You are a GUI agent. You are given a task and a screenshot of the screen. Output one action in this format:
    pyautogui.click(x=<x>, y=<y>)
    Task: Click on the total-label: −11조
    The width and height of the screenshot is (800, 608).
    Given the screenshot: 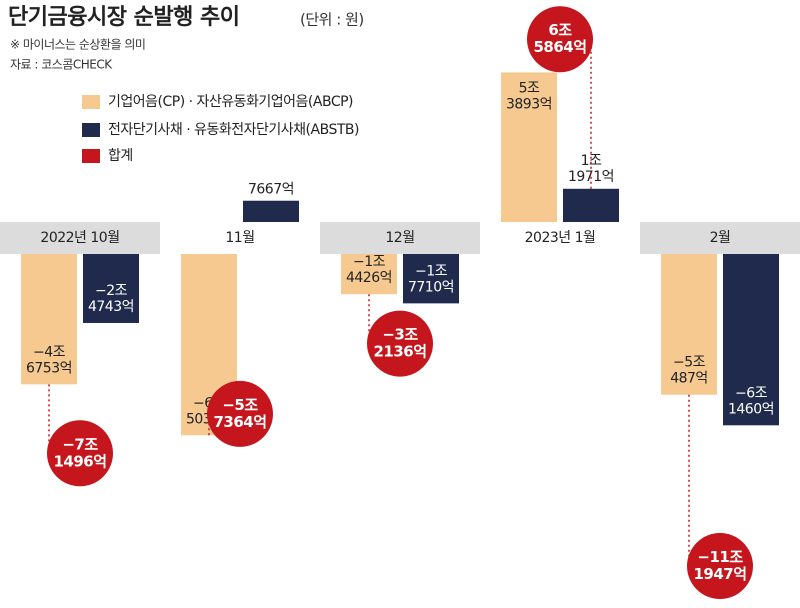 What is the action you would take?
    pyautogui.click(x=720, y=557)
    